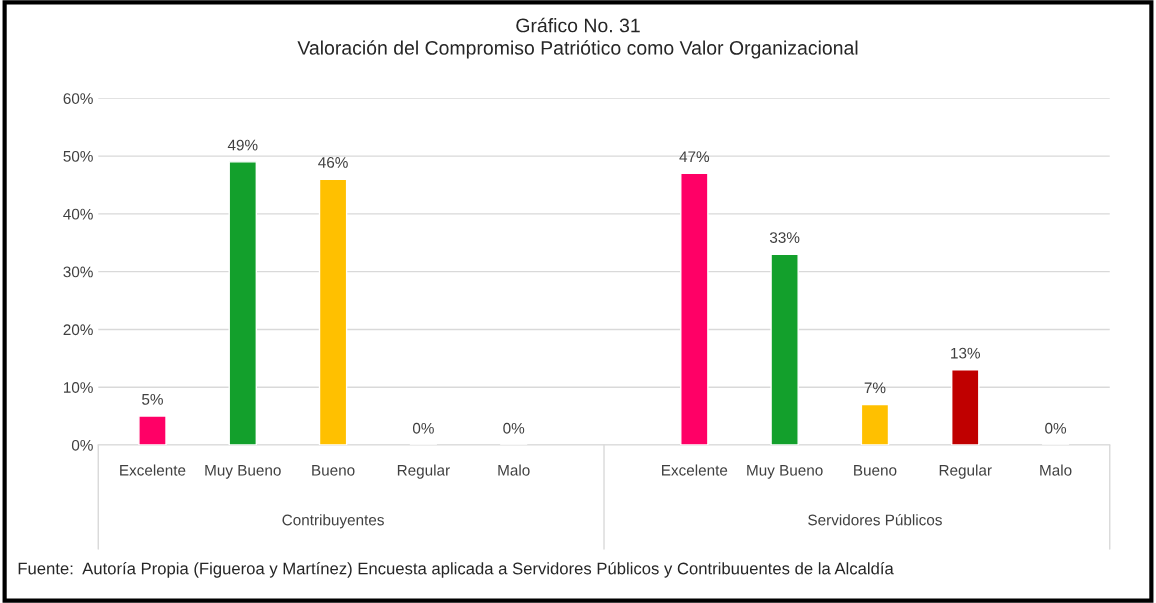  What do you see at coordinates (78, 98) in the screenshot?
I see `y-tick-label: 60%` at bounding box center [78, 98].